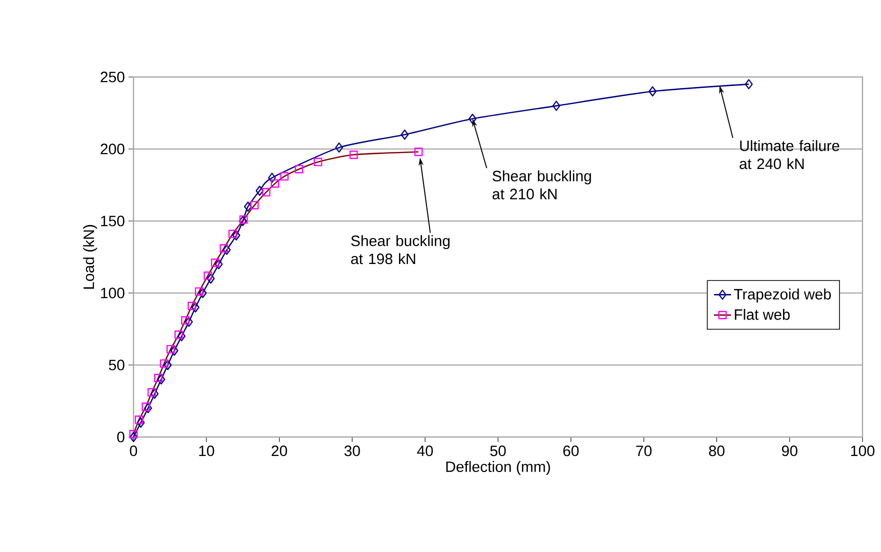 The height and width of the screenshot is (552, 881). I want to click on x-tick-label: 0, so click(134, 451).